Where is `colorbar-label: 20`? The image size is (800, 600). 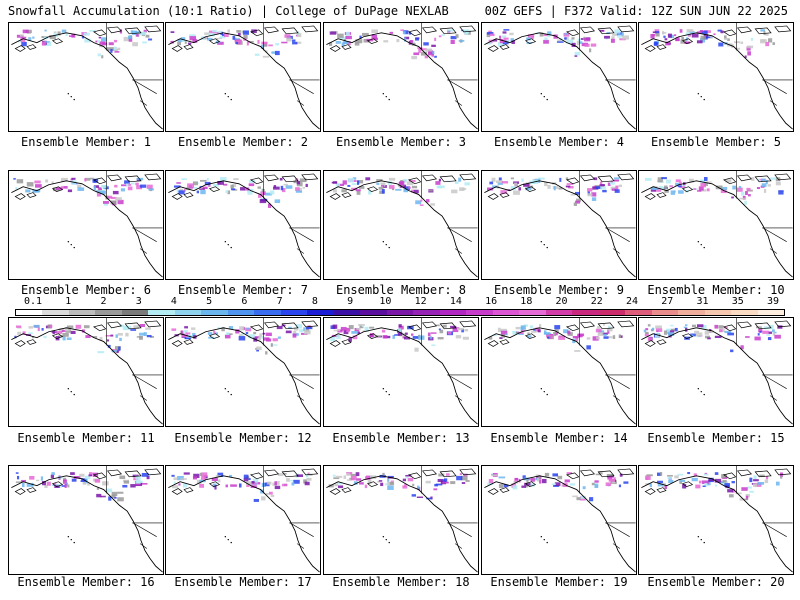 colorbar-label: 20 is located at coordinates (561, 301).